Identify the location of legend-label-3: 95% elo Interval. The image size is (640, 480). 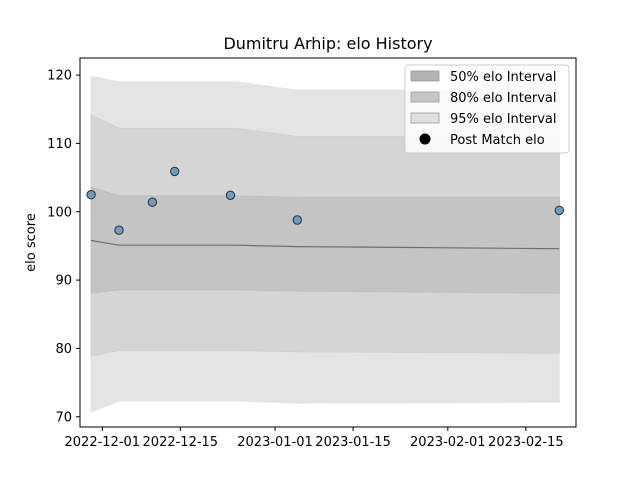
(503, 119).